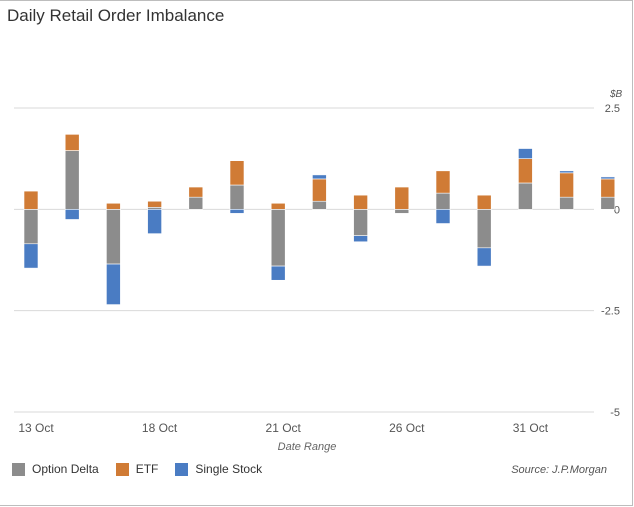 This screenshot has width=634, height=507. I want to click on legend-item-option-delta: Option Delta, so click(55, 469).